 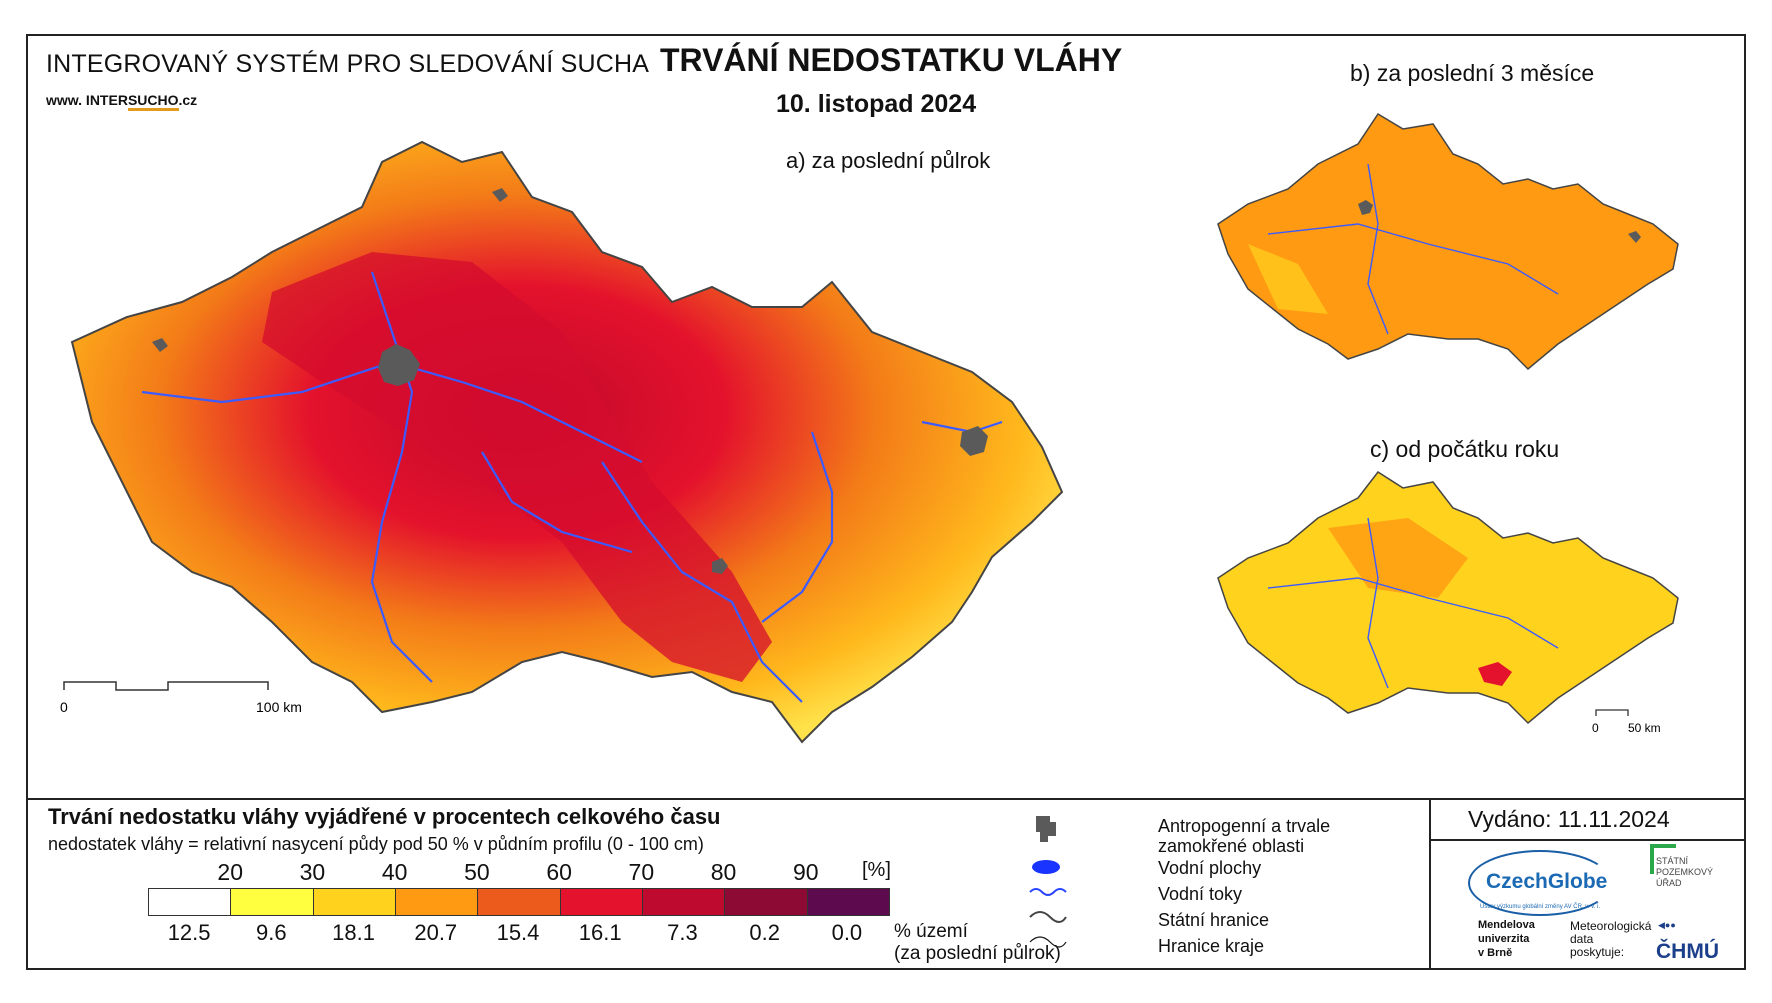 What do you see at coordinates (931, 931) in the screenshot?
I see `area-label-1: % území` at bounding box center [931, 931].